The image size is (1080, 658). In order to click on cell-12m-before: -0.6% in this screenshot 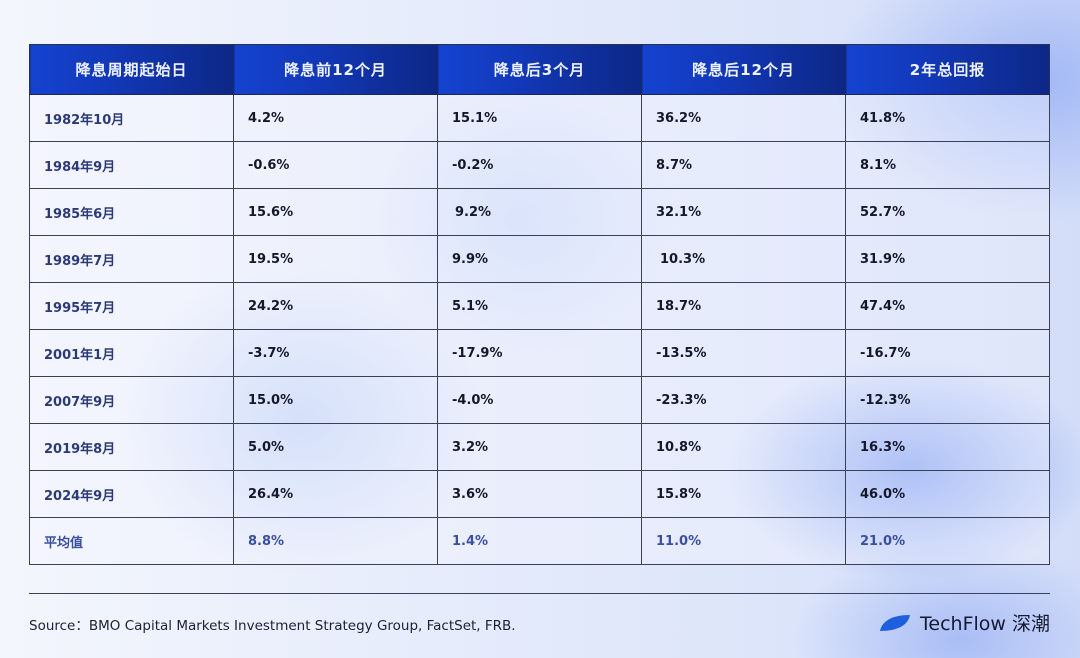, I will do `click(335, 165)`.